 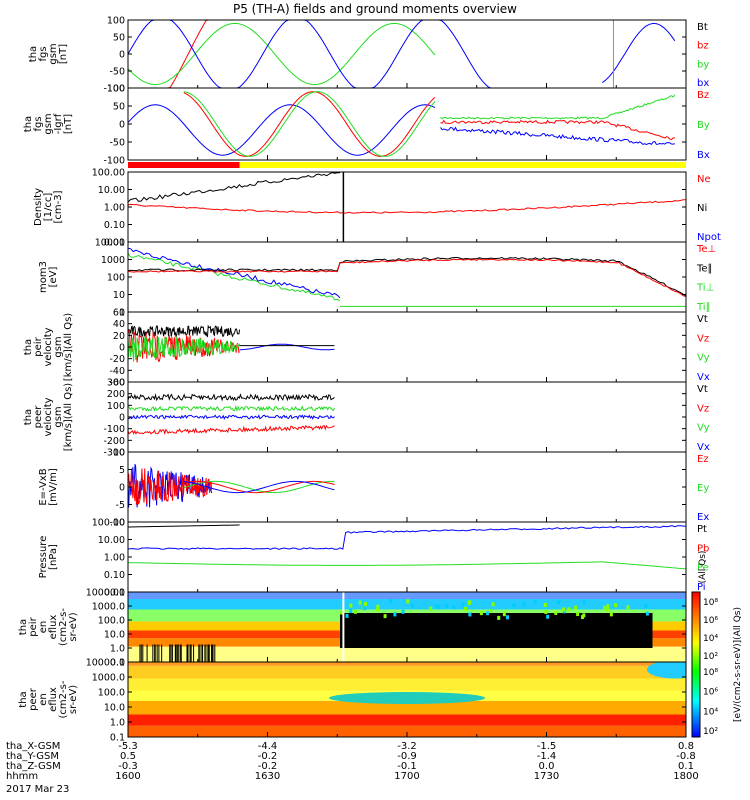 I want to click on legend-item: Npot, so click(x=709, y=237).